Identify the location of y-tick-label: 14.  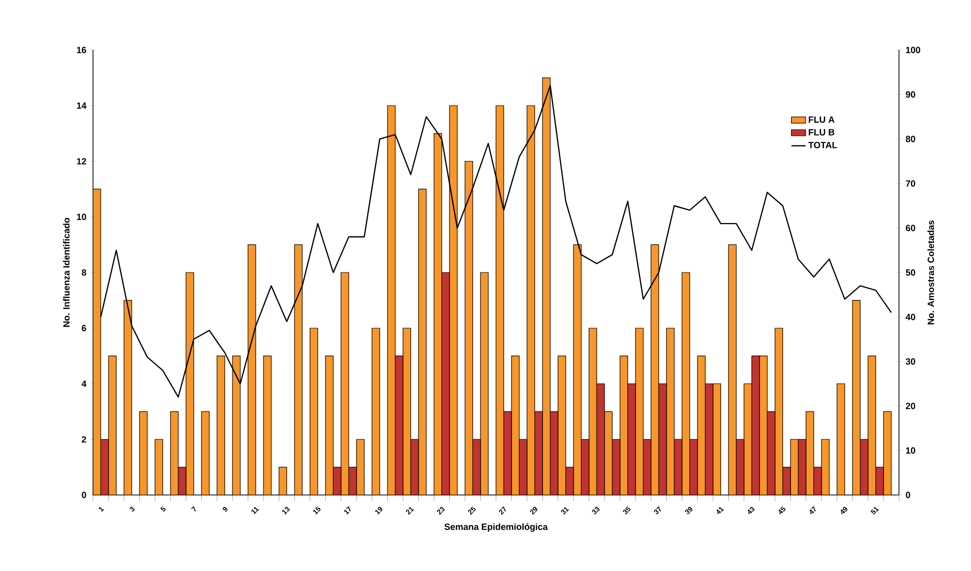
(81, 105).